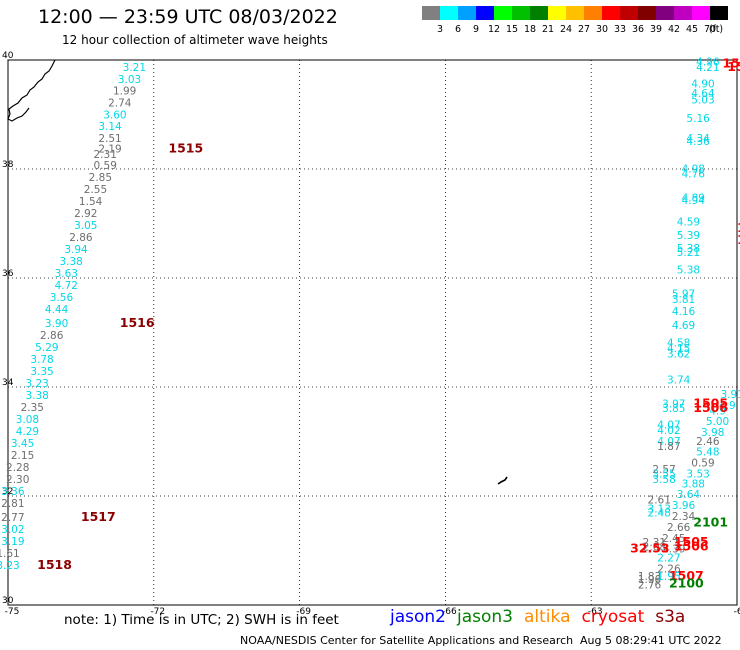 The height and width of the screenshot is (650, 740). I want to click on wave-height-value: 3.21, so click(134, 68).